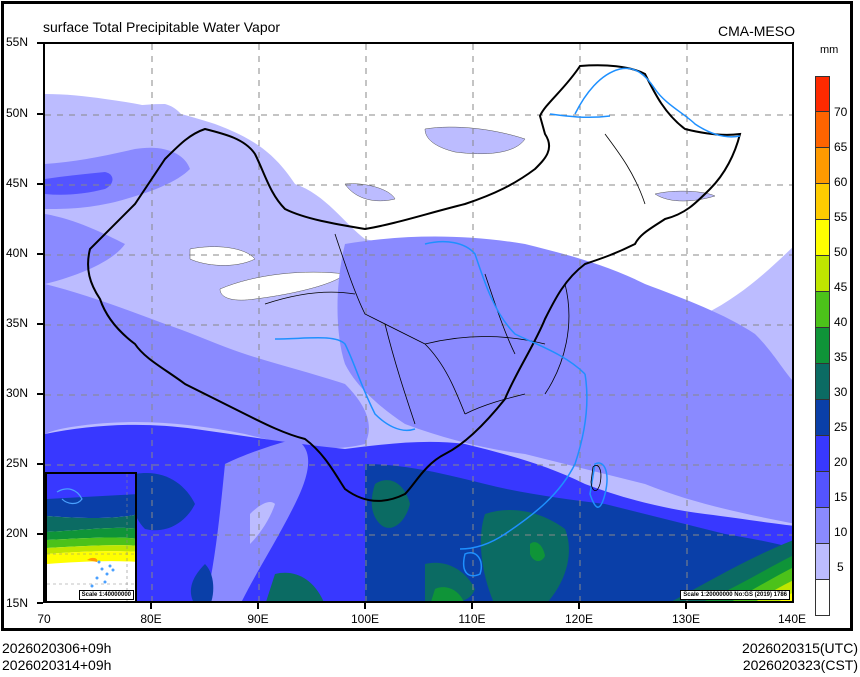  I want to click on colorbar-label: 40, so click(841, 322).